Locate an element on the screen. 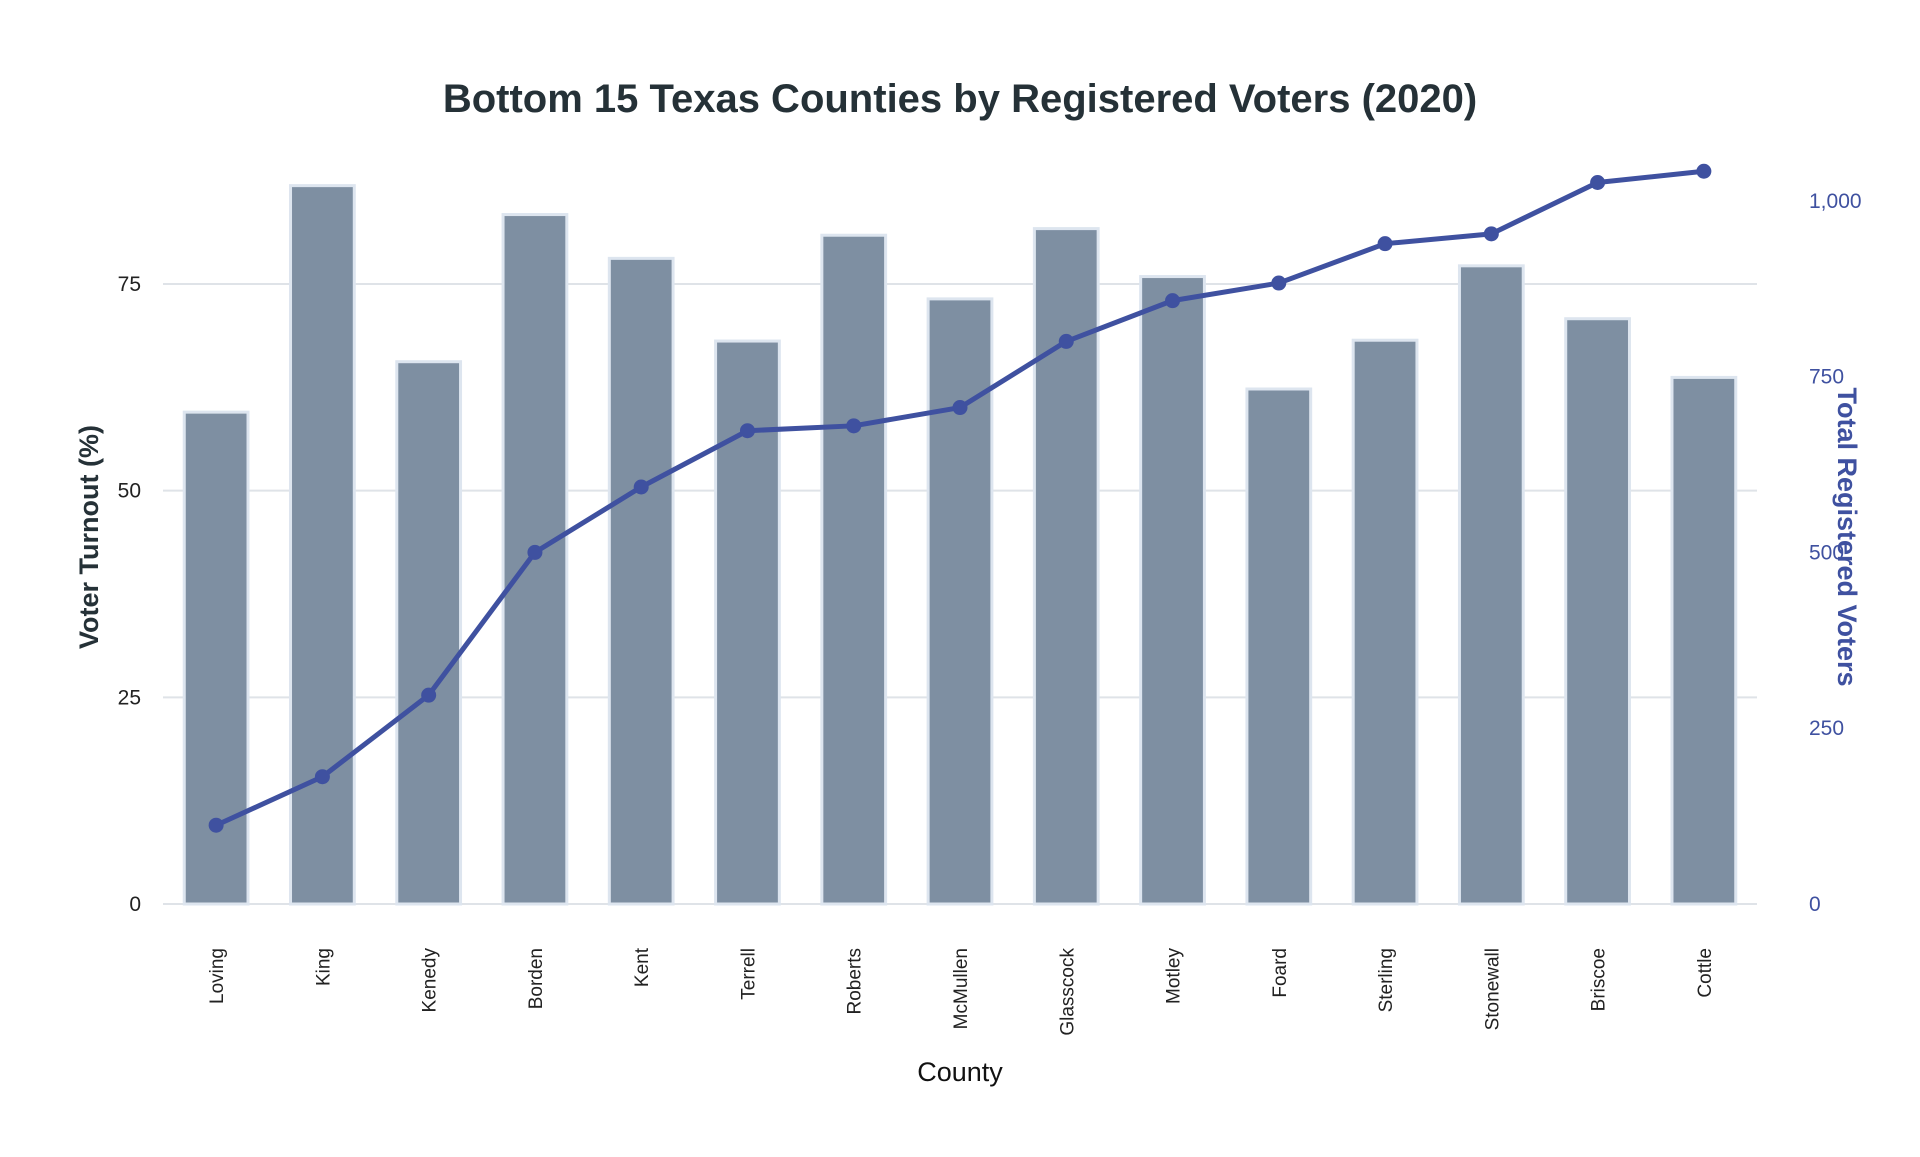 This screenshot has width=1920, height=1157. x-tick-label: Stonewall is located at coordinates (1492, 989).